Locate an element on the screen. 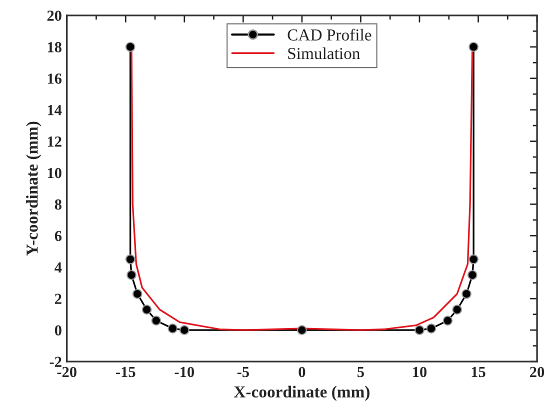 The width and height of the screenshot is (548, 417). y-tick-label: 18 is located at coordinates (55, 47).